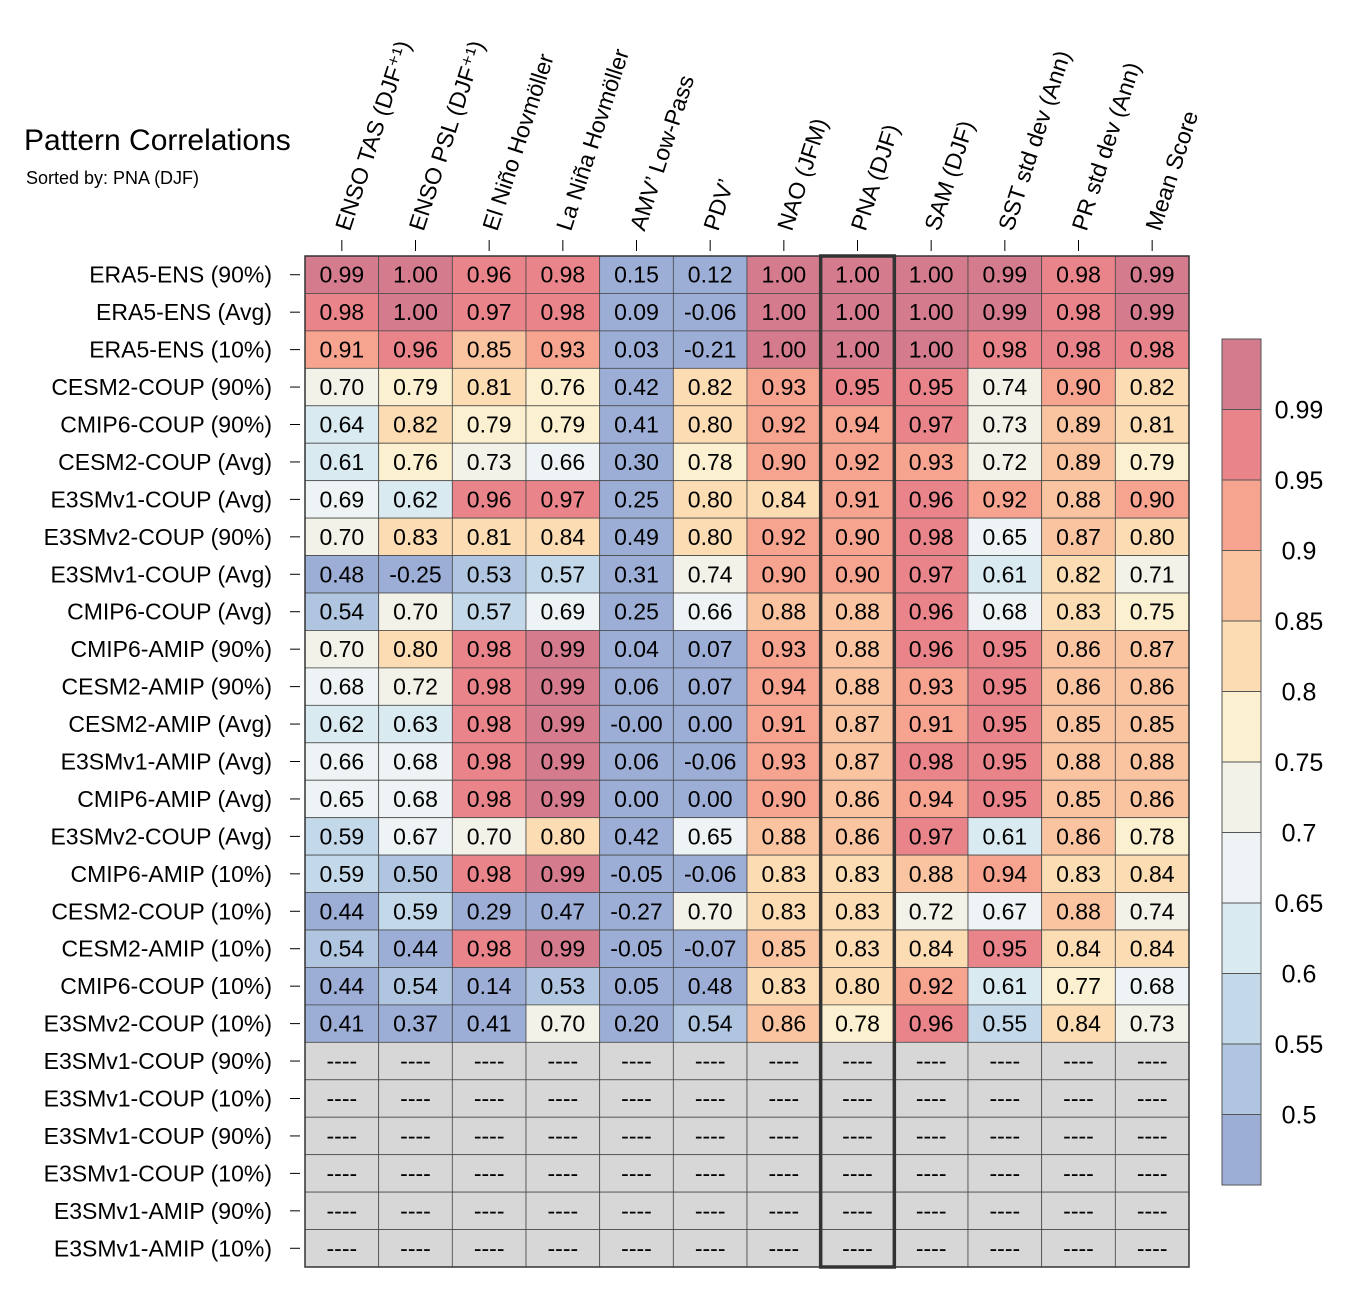 This screenshot has width=1345, height=1289. I want to click on cell-value: 0.44, so click(341, 911).